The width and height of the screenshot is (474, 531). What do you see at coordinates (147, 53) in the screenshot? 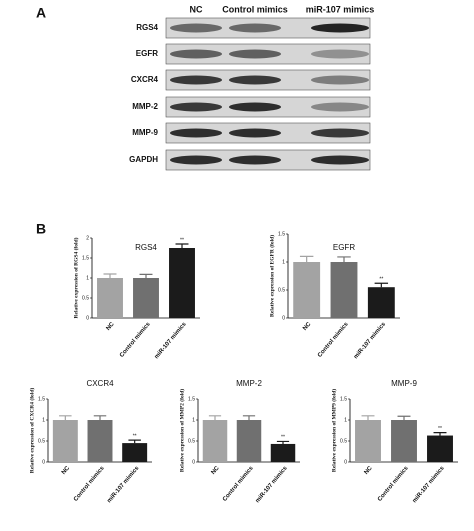
I see `row-label: EGFR` at bounding box center [147, 53].